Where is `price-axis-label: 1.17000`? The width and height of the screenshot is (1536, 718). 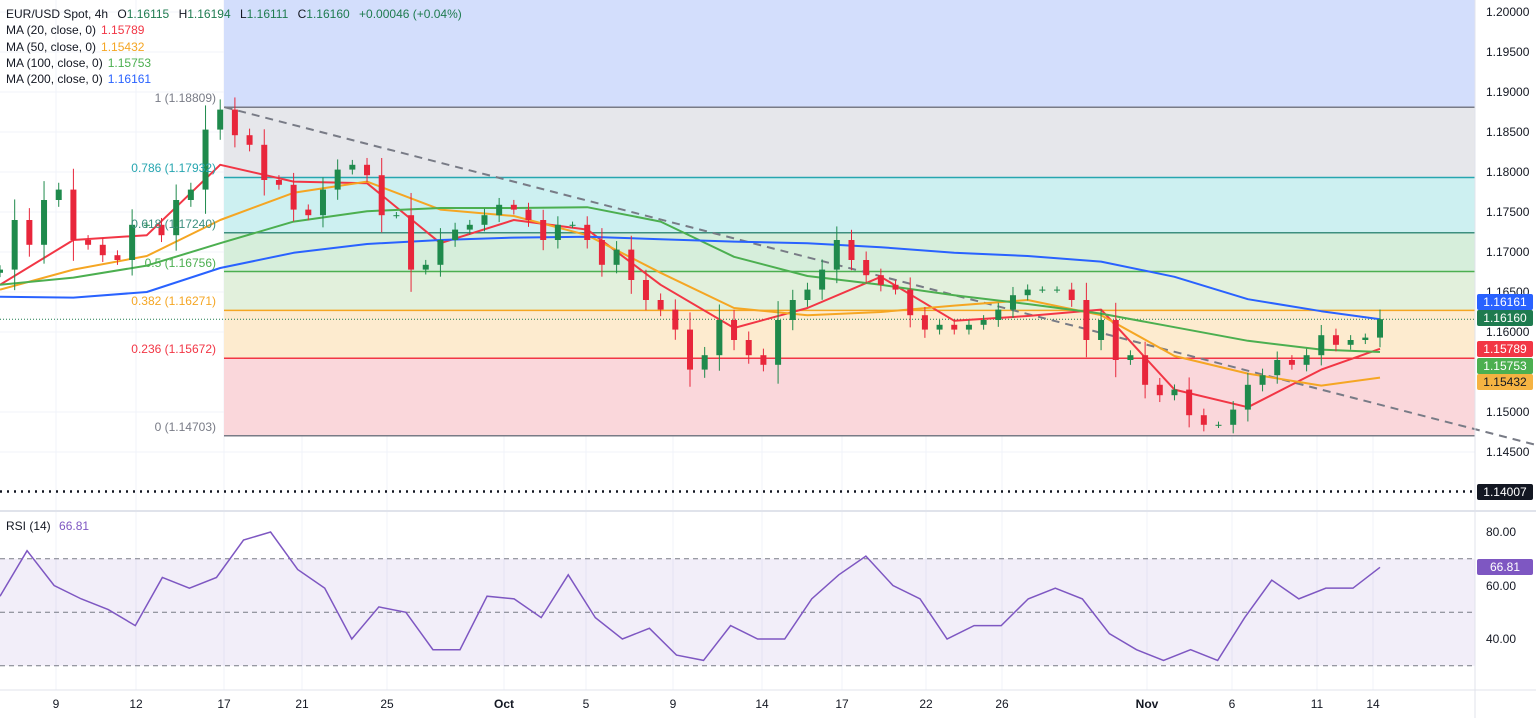 price-axis-label: 1.17000 is located at coordinates (1508, 252).